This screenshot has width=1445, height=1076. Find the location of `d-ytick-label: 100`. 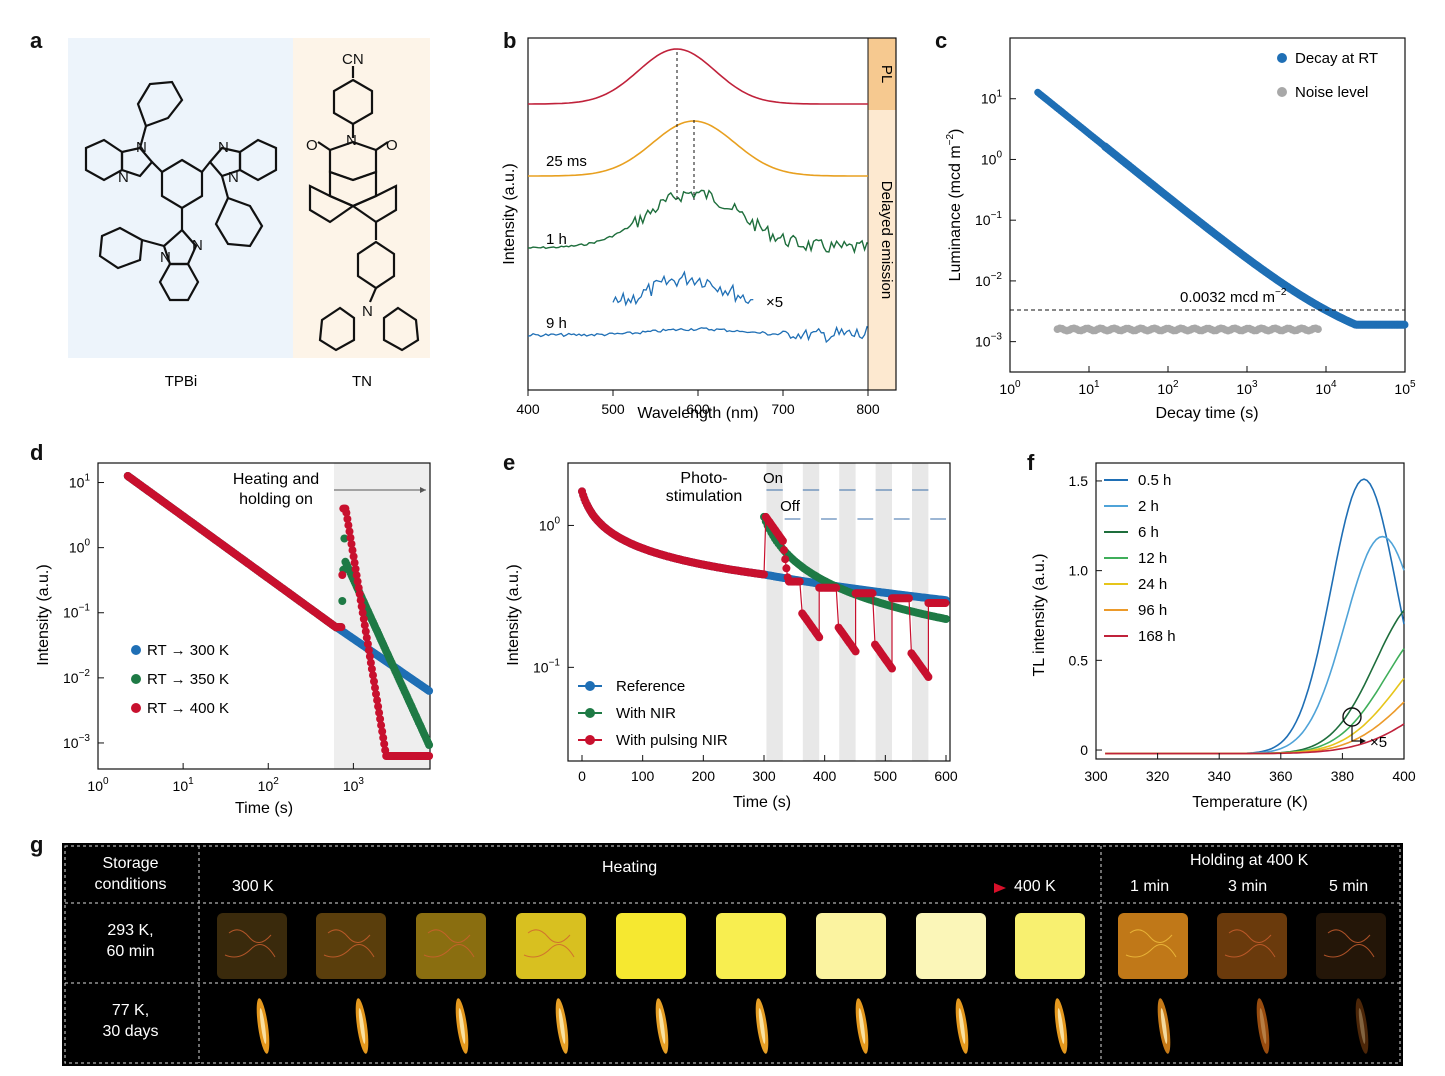

d-ytick-label: 100 is located at coordinates (80, 547).